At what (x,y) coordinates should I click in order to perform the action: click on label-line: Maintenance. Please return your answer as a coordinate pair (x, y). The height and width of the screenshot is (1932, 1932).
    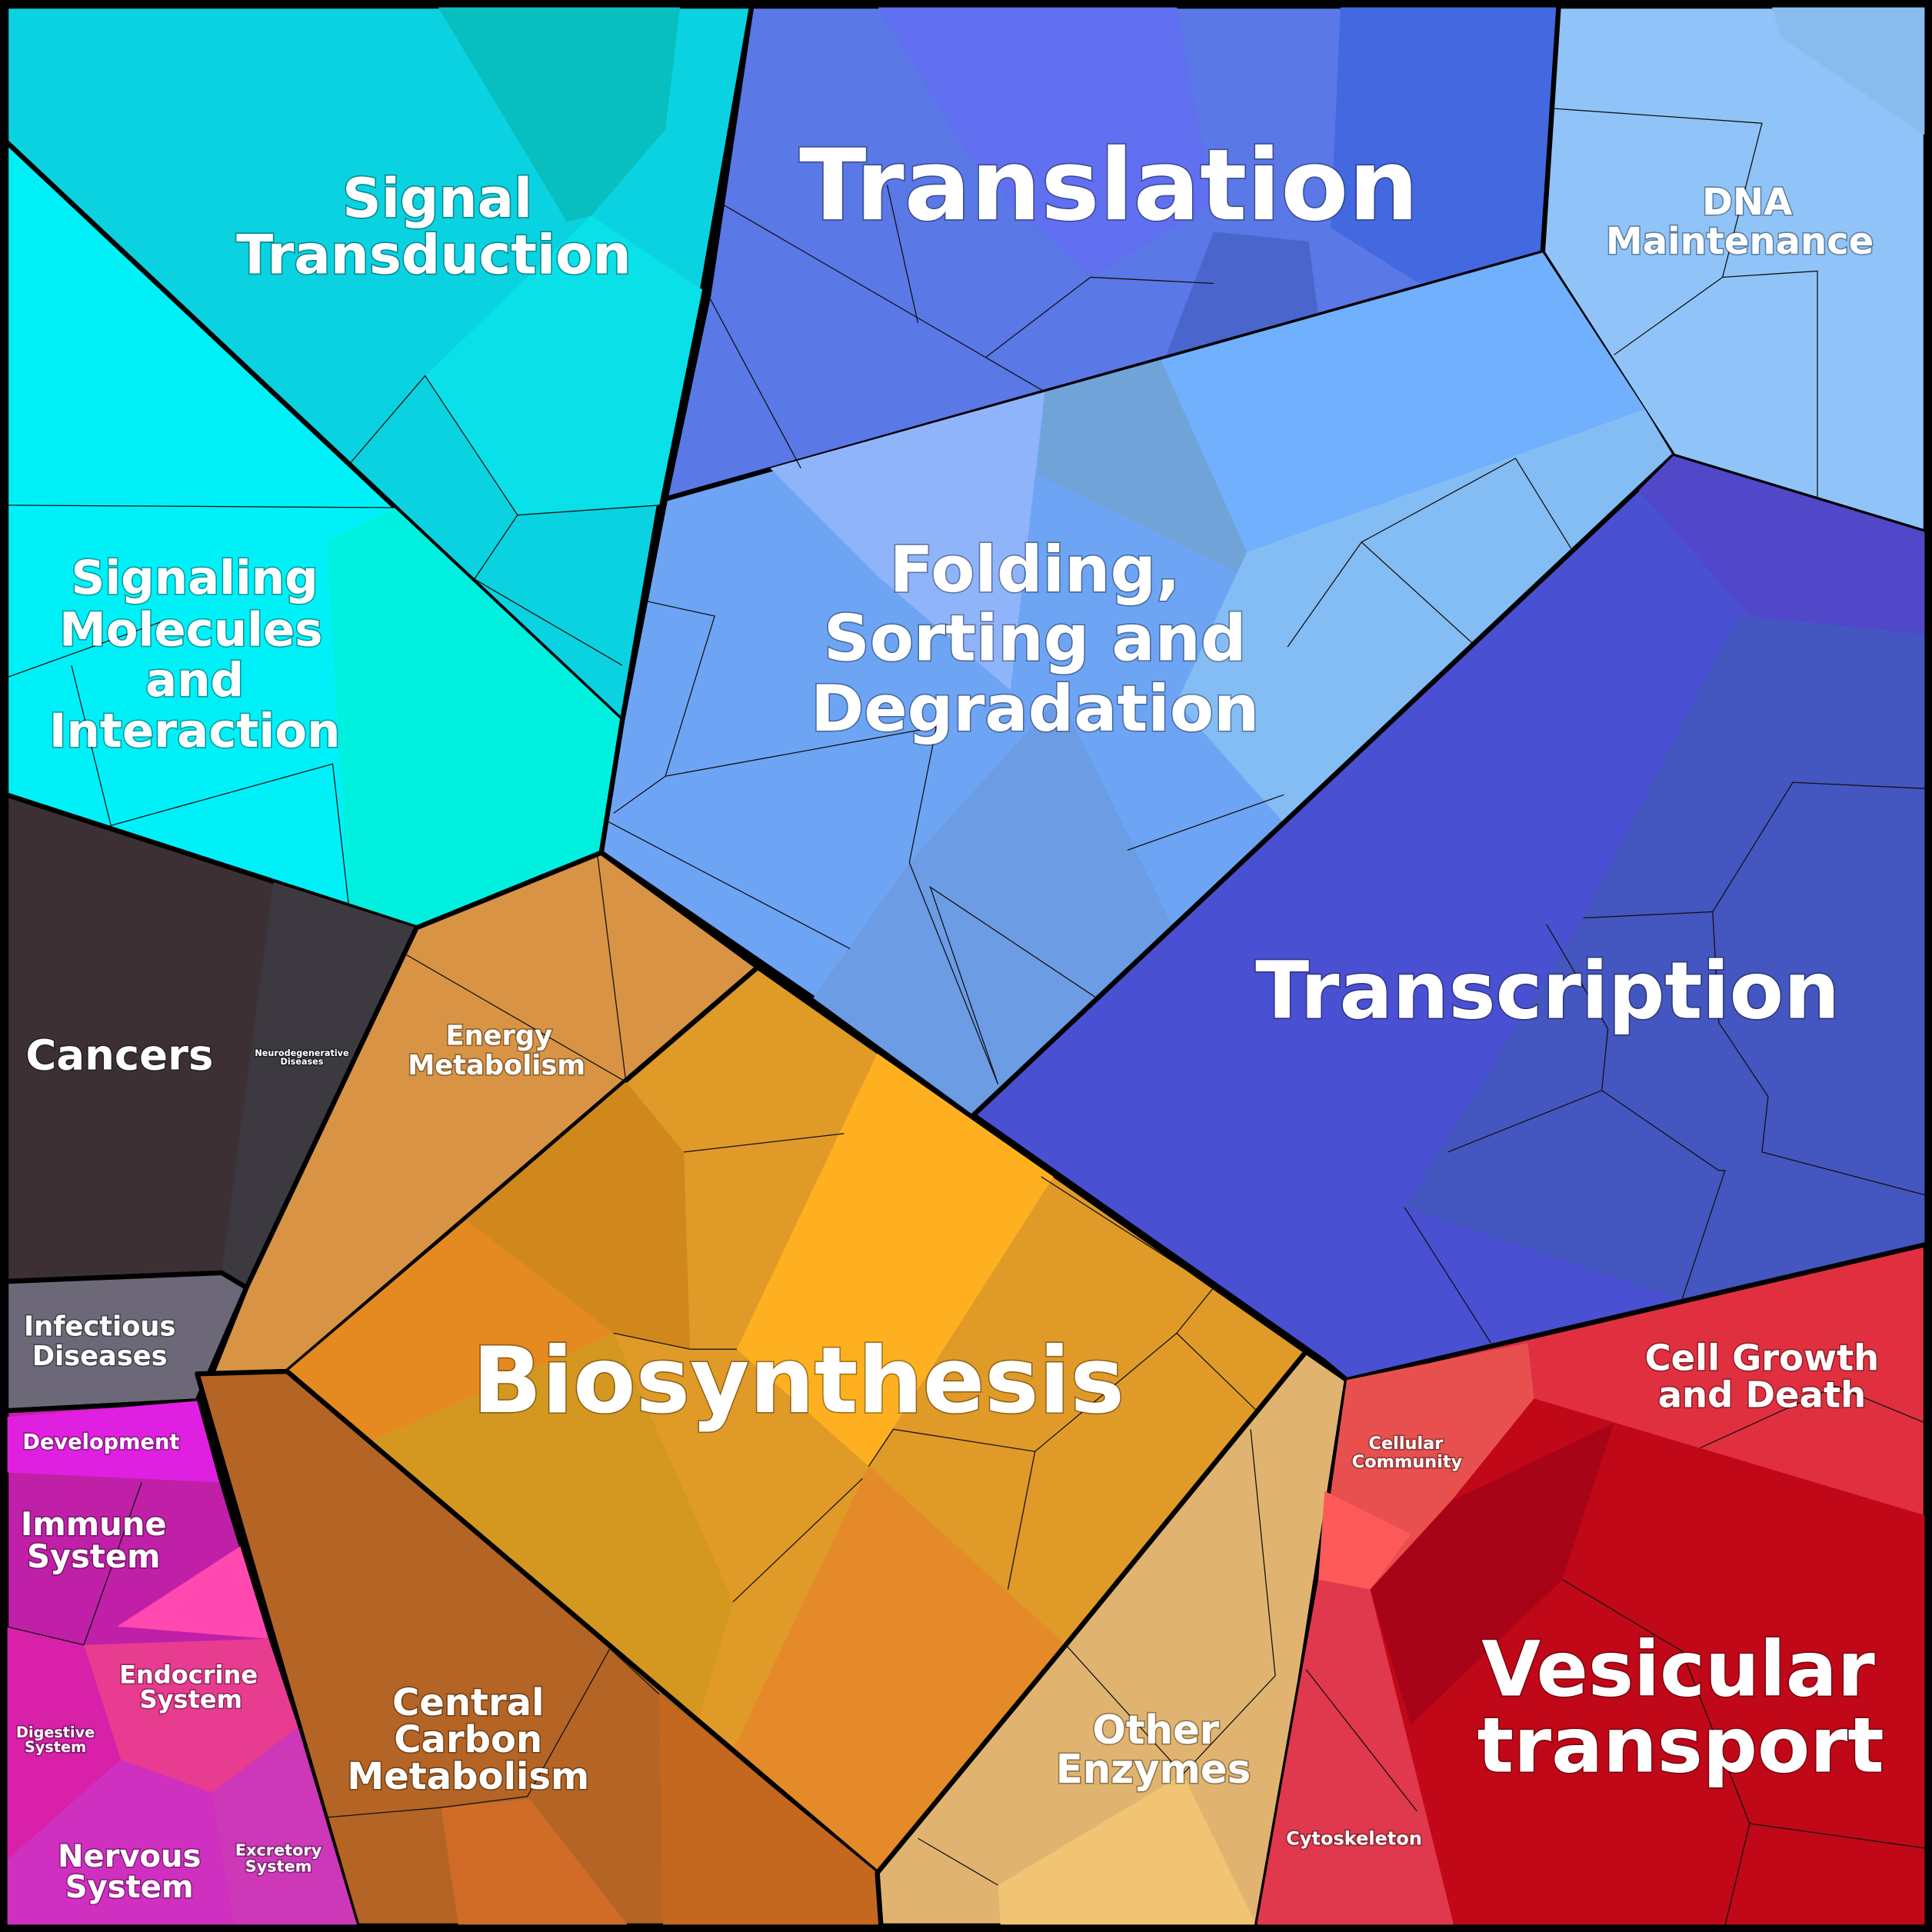
    Looking at the image, I should click on (1740, 241).